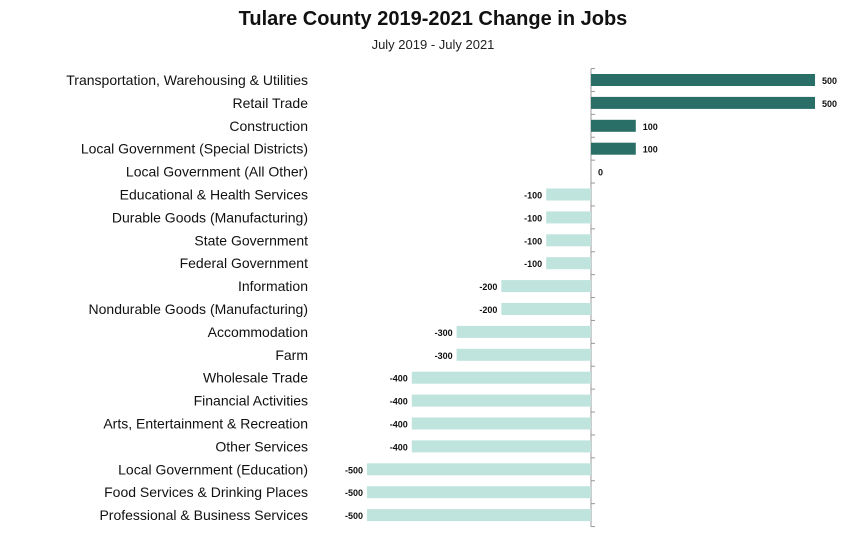  Describe the element at coordinates (210, 217) in the screenshot. I see `category-label: Durable Goods (Manufacturing)` at that location.